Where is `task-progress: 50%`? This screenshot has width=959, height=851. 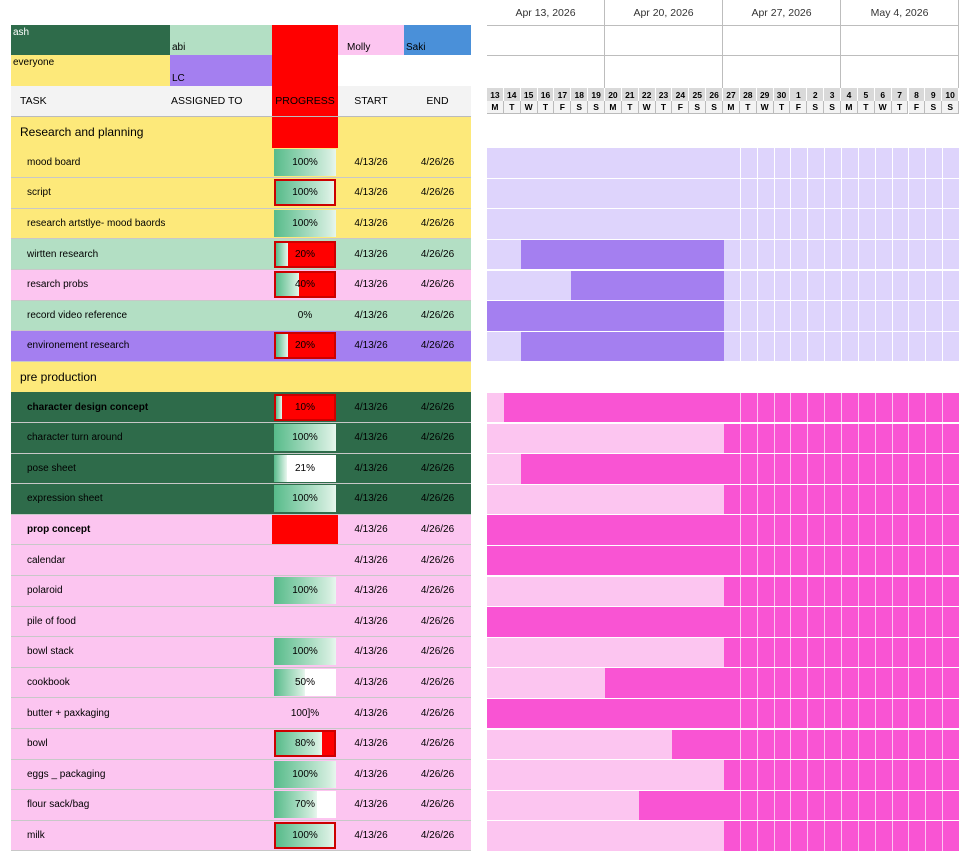
task-progress: 50% is located at coordinates (305, 683).